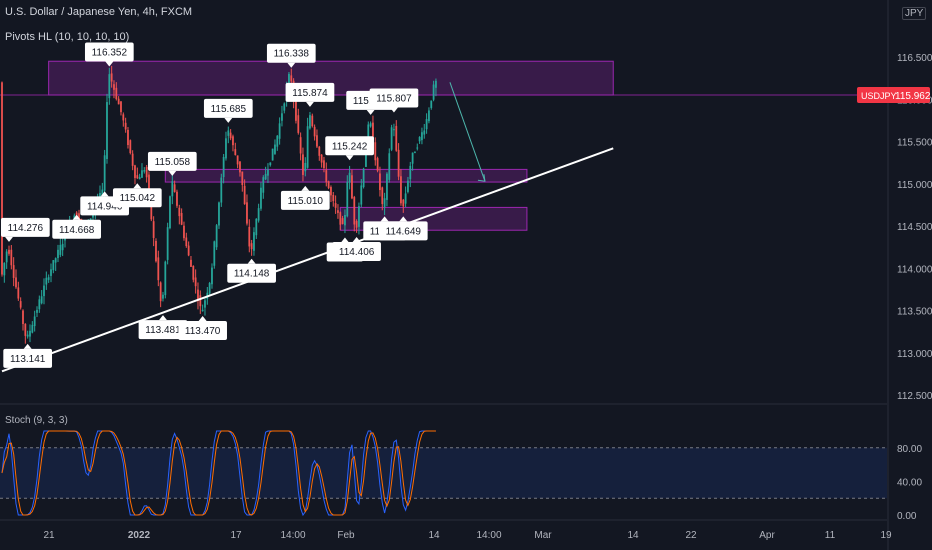 Image resolution: width=932 pixels, height=550 pixels. I want to click on pivot-value: 113.481, so click(163, 330).